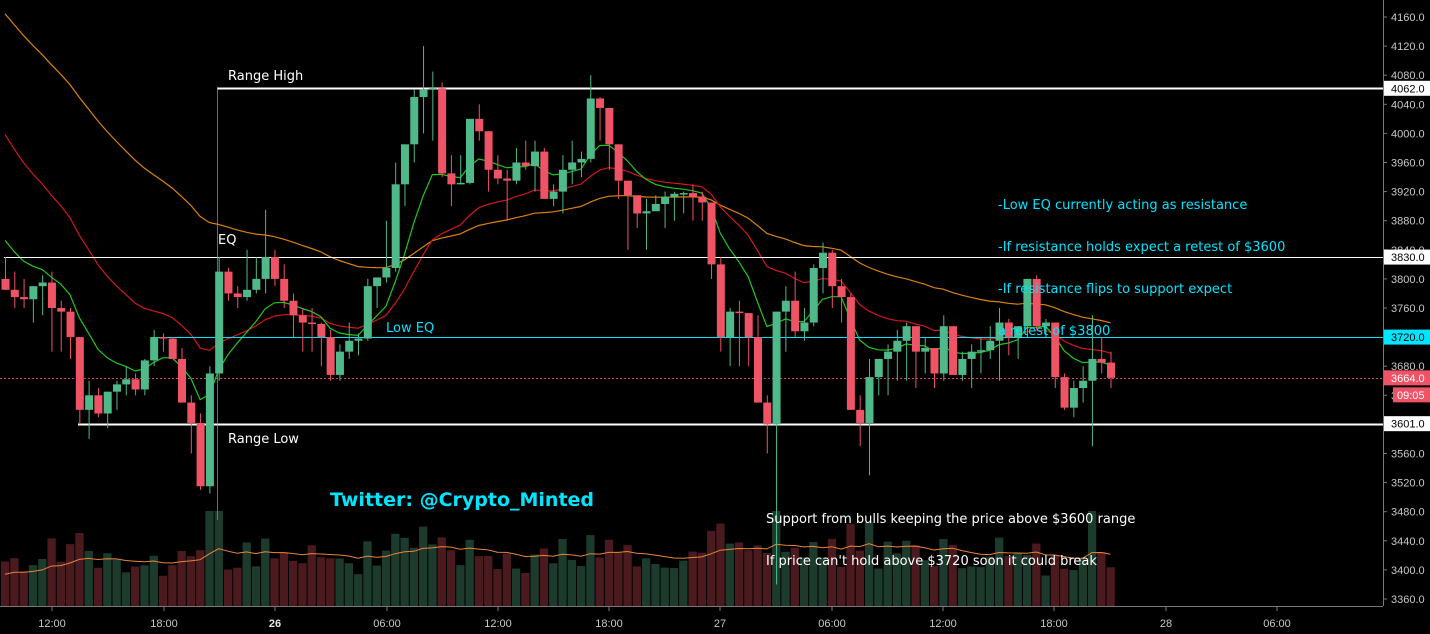  What do you see at coordinates (275, 624) in the screenshot?
I see `time-tick-label: 26` at bounding box center [275, 624].